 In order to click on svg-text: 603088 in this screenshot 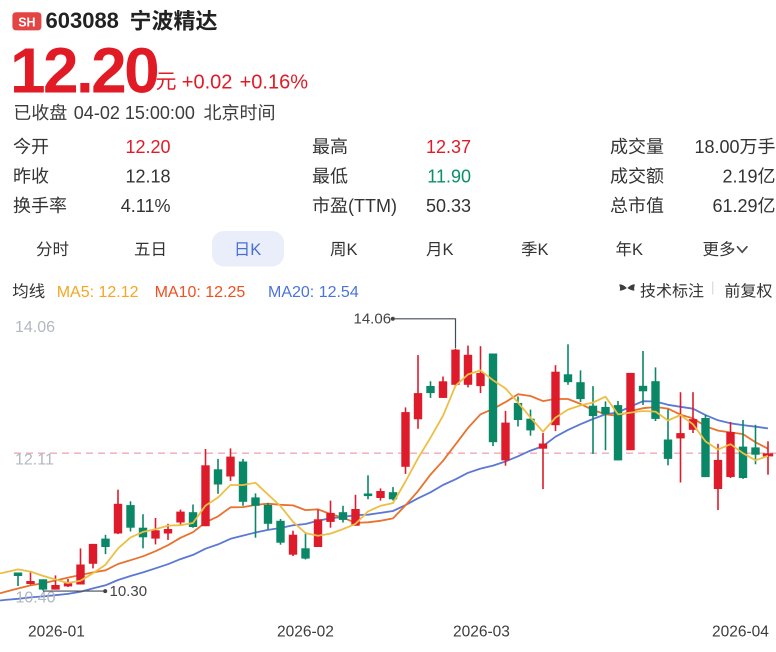, I will do `click(82, 20)`.